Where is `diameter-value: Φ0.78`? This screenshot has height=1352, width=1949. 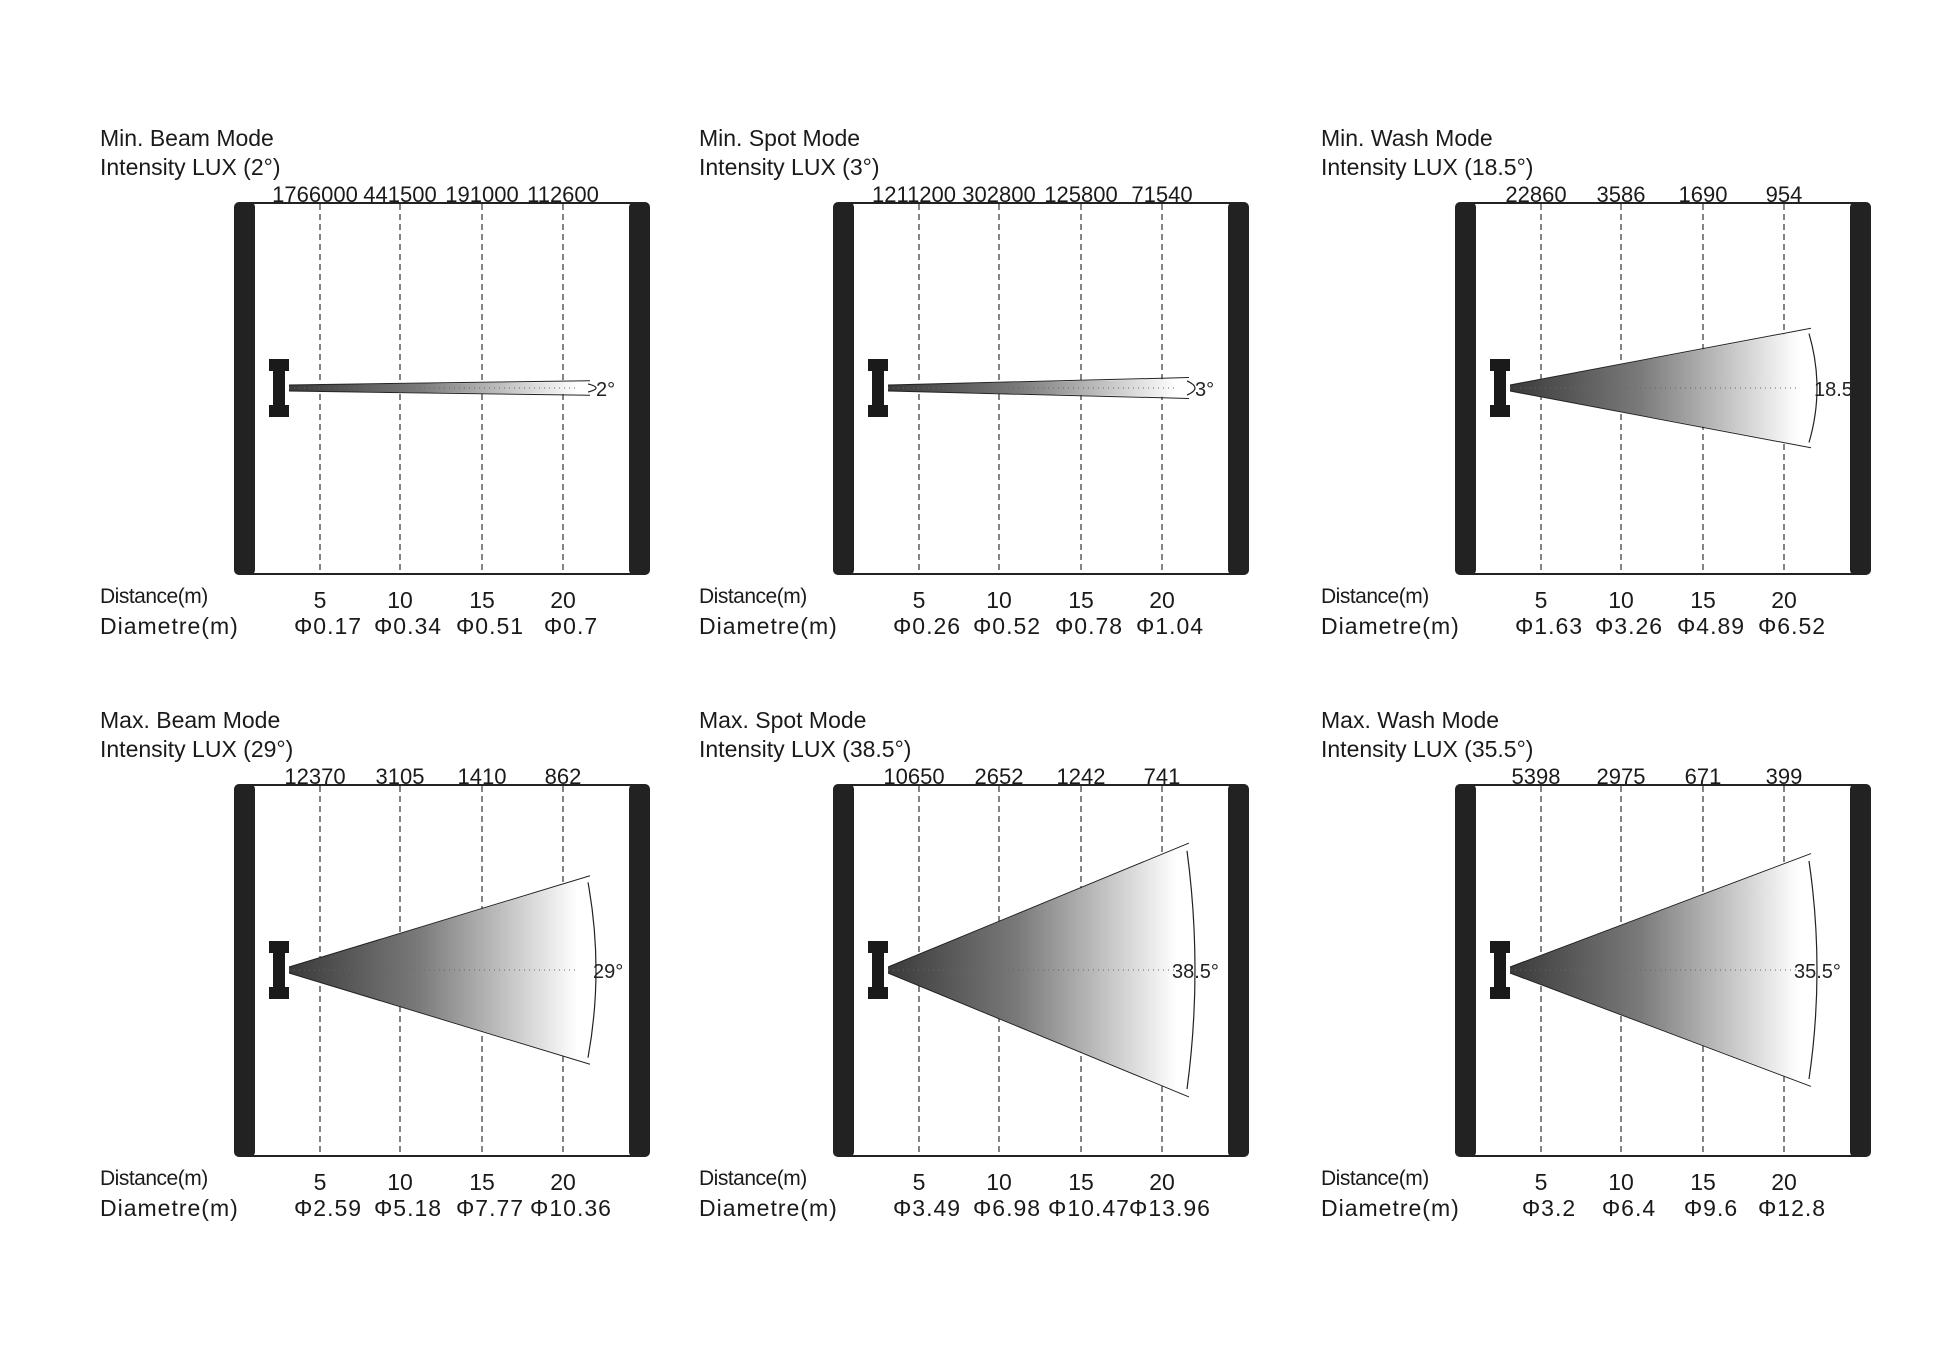
diameter-value: Φ0.78 is located at coordinates (1089, 626).